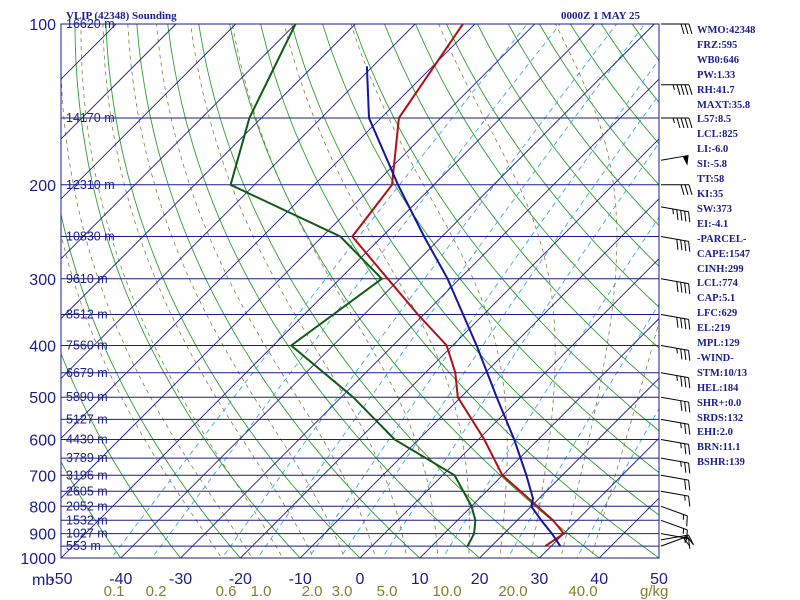 The width and height of the screenshot is (800, 600). What do you see at coordinates (87, 373) in the screenshot?
I see `height-label: 6679 m` at bounding box center [87, 373].